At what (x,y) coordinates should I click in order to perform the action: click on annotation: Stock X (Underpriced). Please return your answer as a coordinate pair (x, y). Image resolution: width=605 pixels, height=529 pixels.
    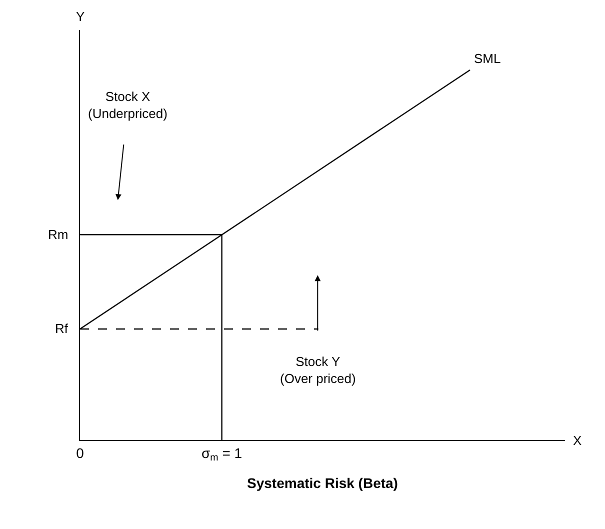
    Looking at the image, I should click on (128, 105).